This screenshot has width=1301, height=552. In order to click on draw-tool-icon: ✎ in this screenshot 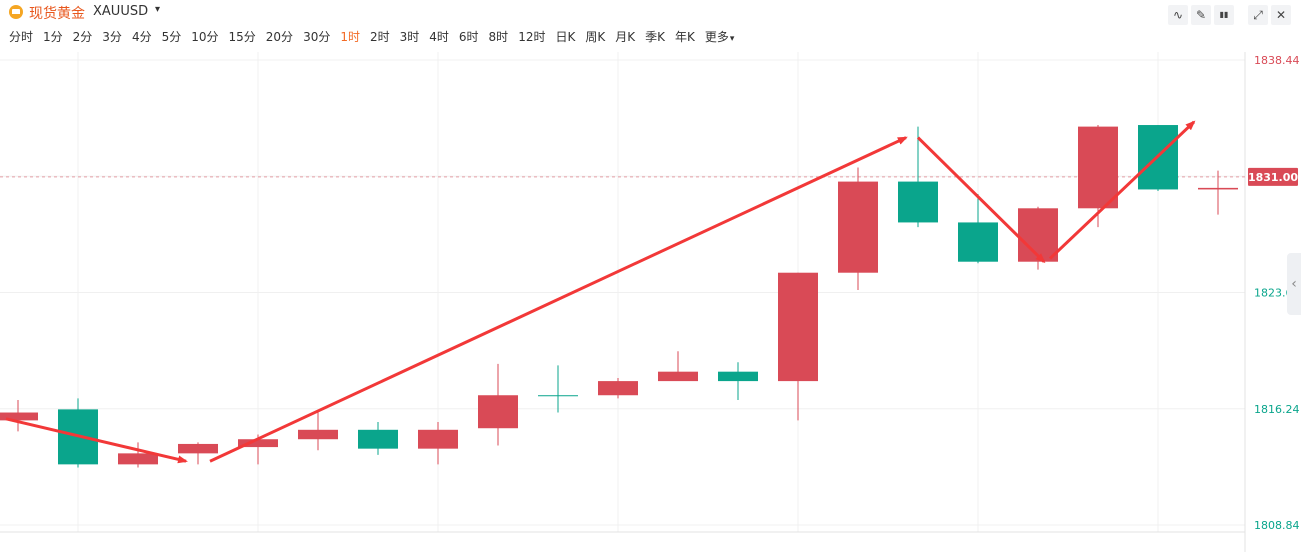, I will do `click(1201, 15)`.